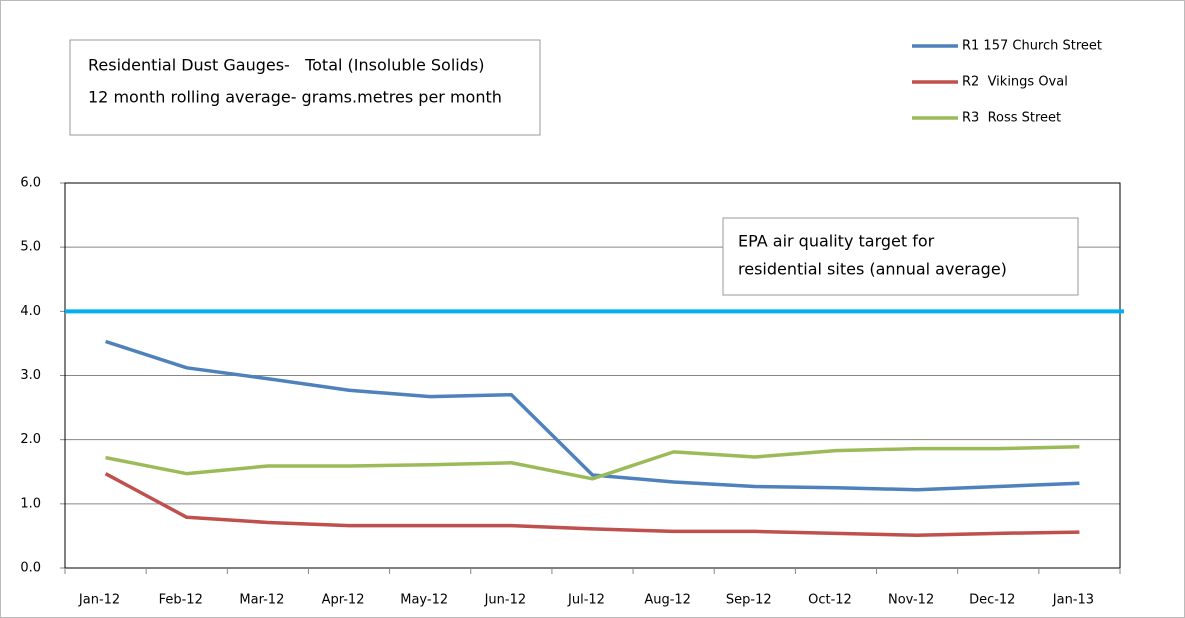  Describe the element at coordinates (667, 600) in the screenshot. I see `x-tick-label: Aug-12` at that location.